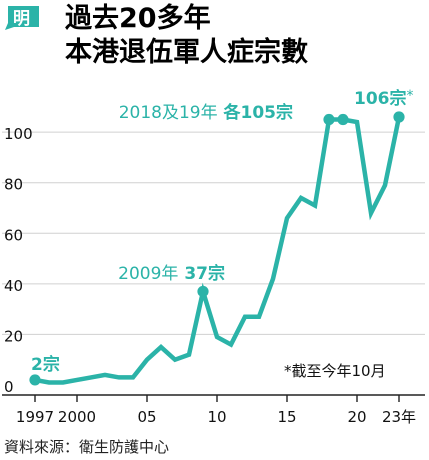  Describe the element at coordinates (255, 112) in the screenshot. I see `annotation-text: 各105宗` at that location.